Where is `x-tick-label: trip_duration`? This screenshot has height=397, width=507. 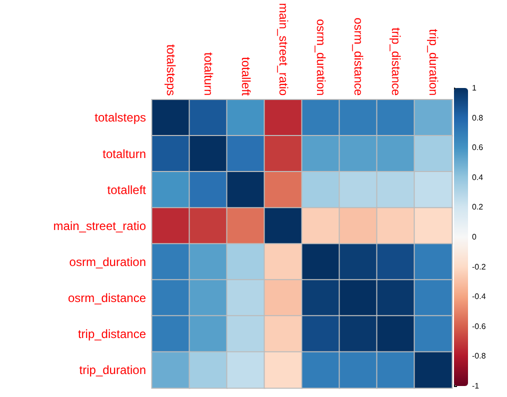
x-tick-label: trip_duration is located at coordinates (433, 62).